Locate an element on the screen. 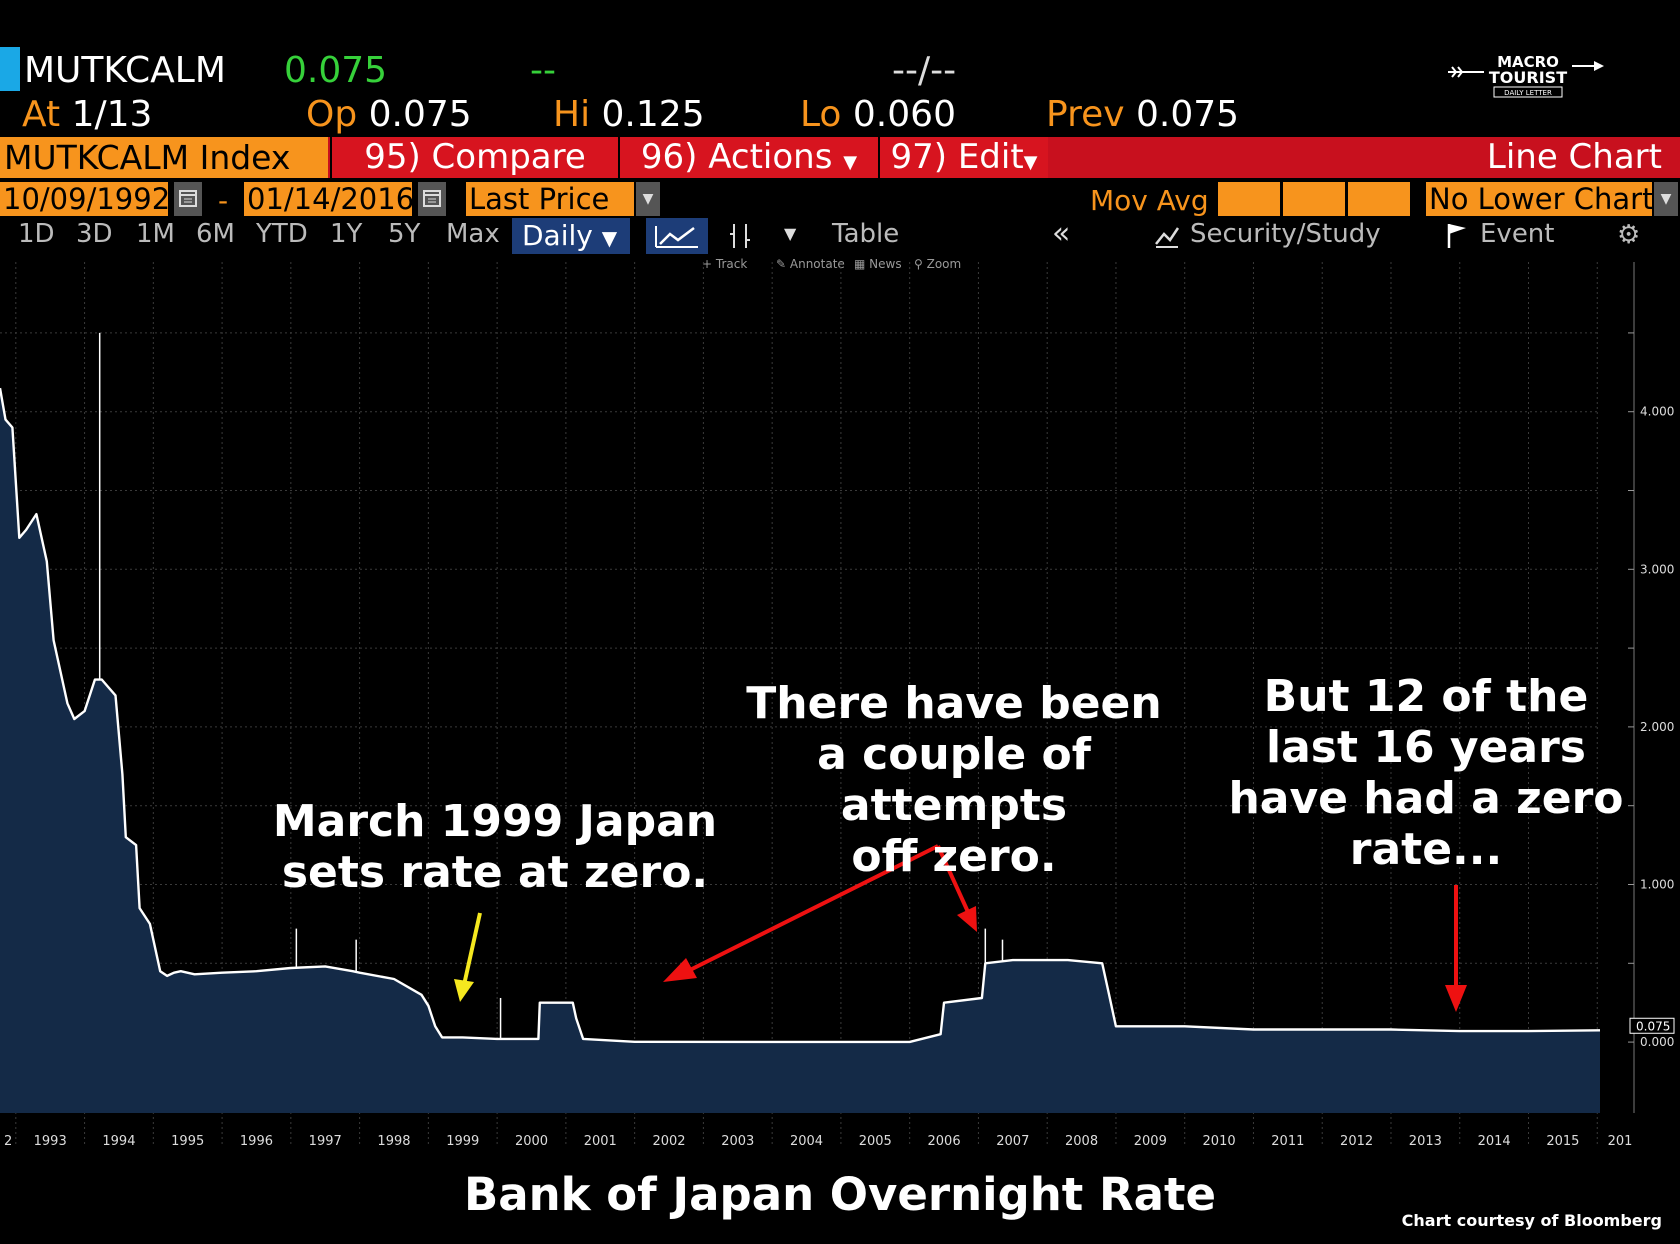  news-icon: ▦ is located at coordinates (862, 264).